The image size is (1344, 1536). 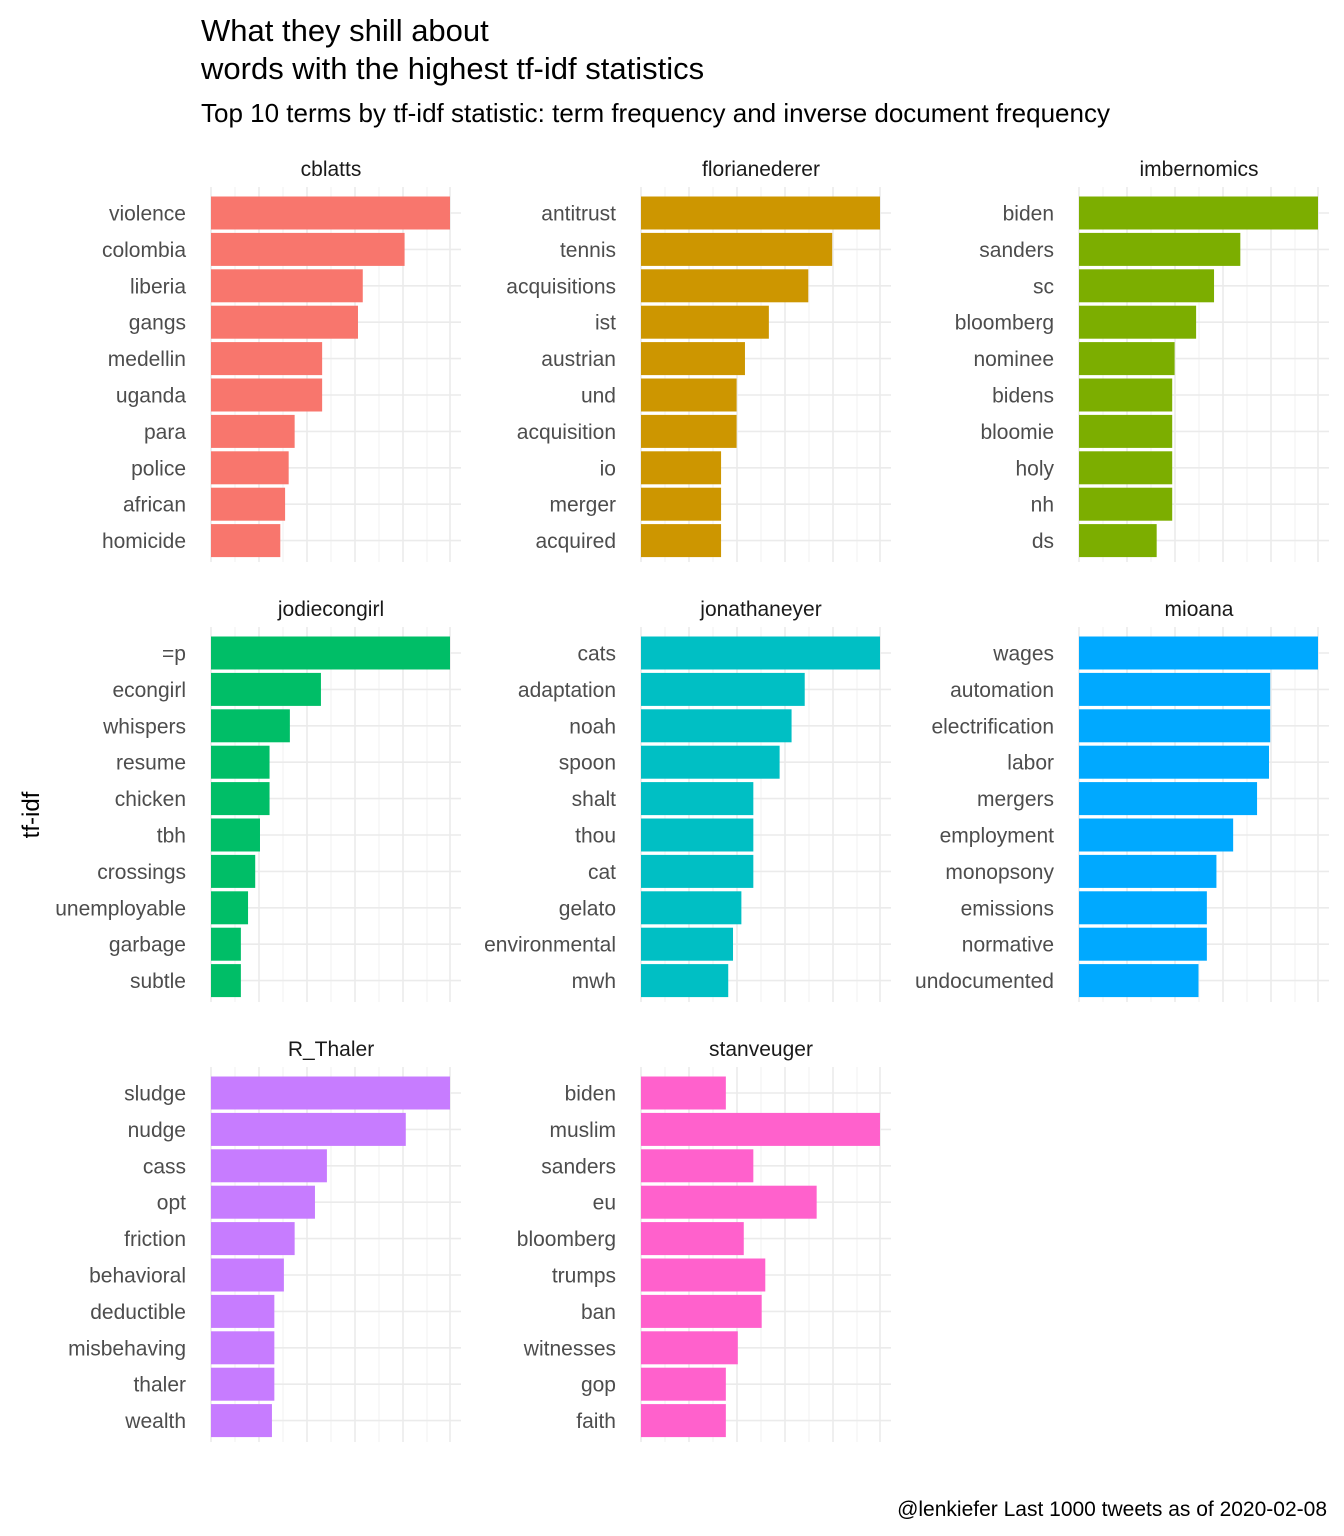 What do you see at coordinates (569, 1348) in the screenshot?
I see `tick-label: witnesses` at bounding box center [569, 1348].